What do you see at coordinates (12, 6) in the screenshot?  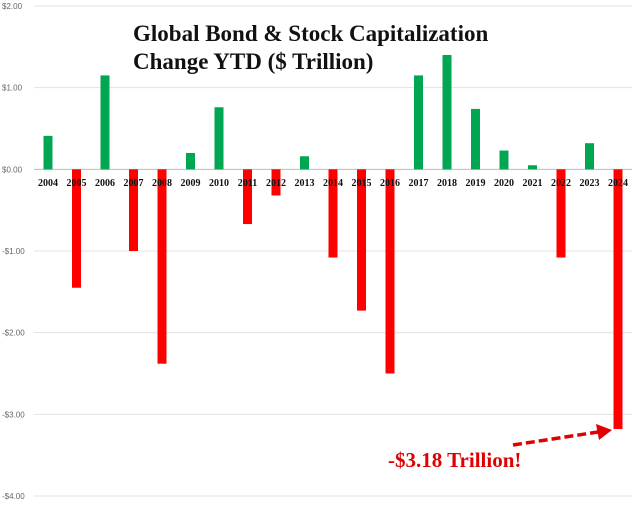 I see `y-tick-label: $2.00` at bounding box center [12, 6].